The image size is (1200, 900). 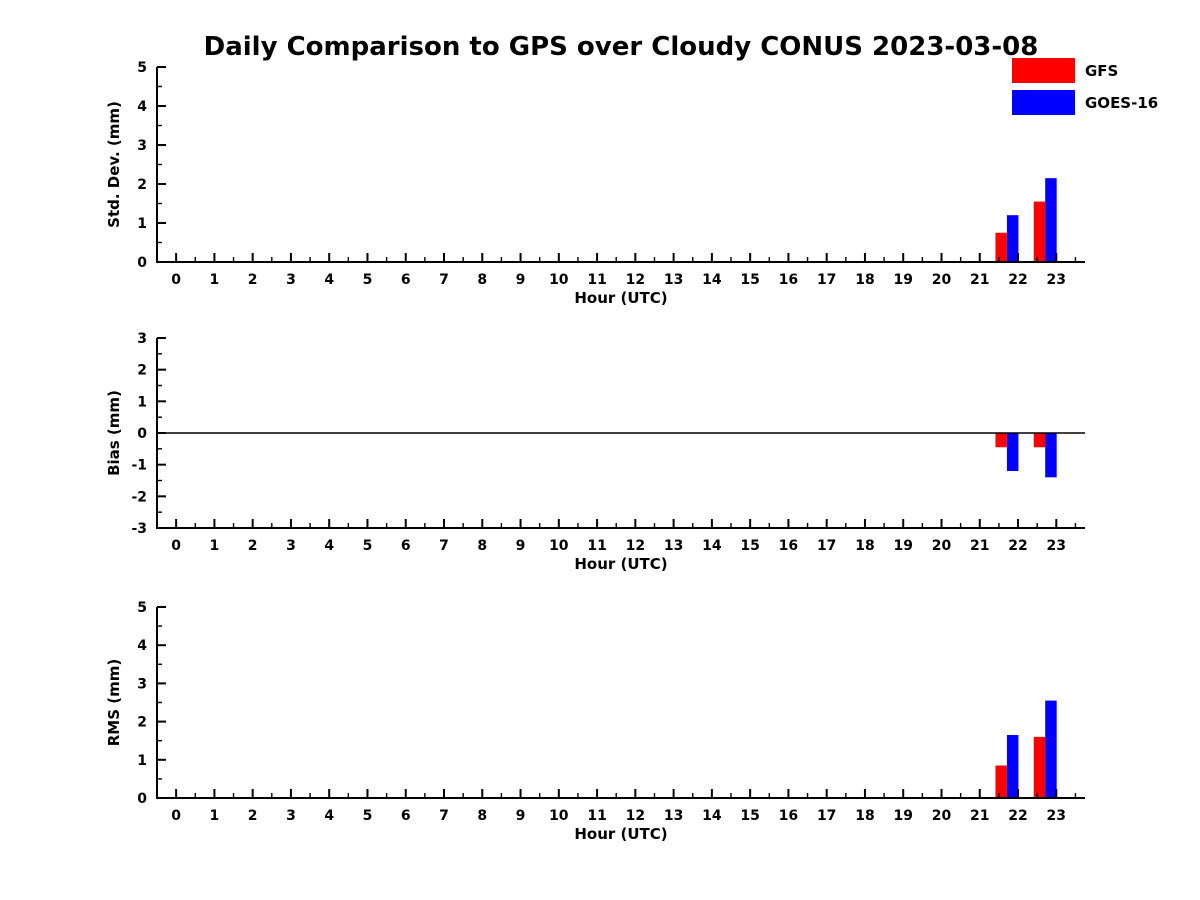 I want to click on legend-swatch-gfs, so click(x=1043, y=70).